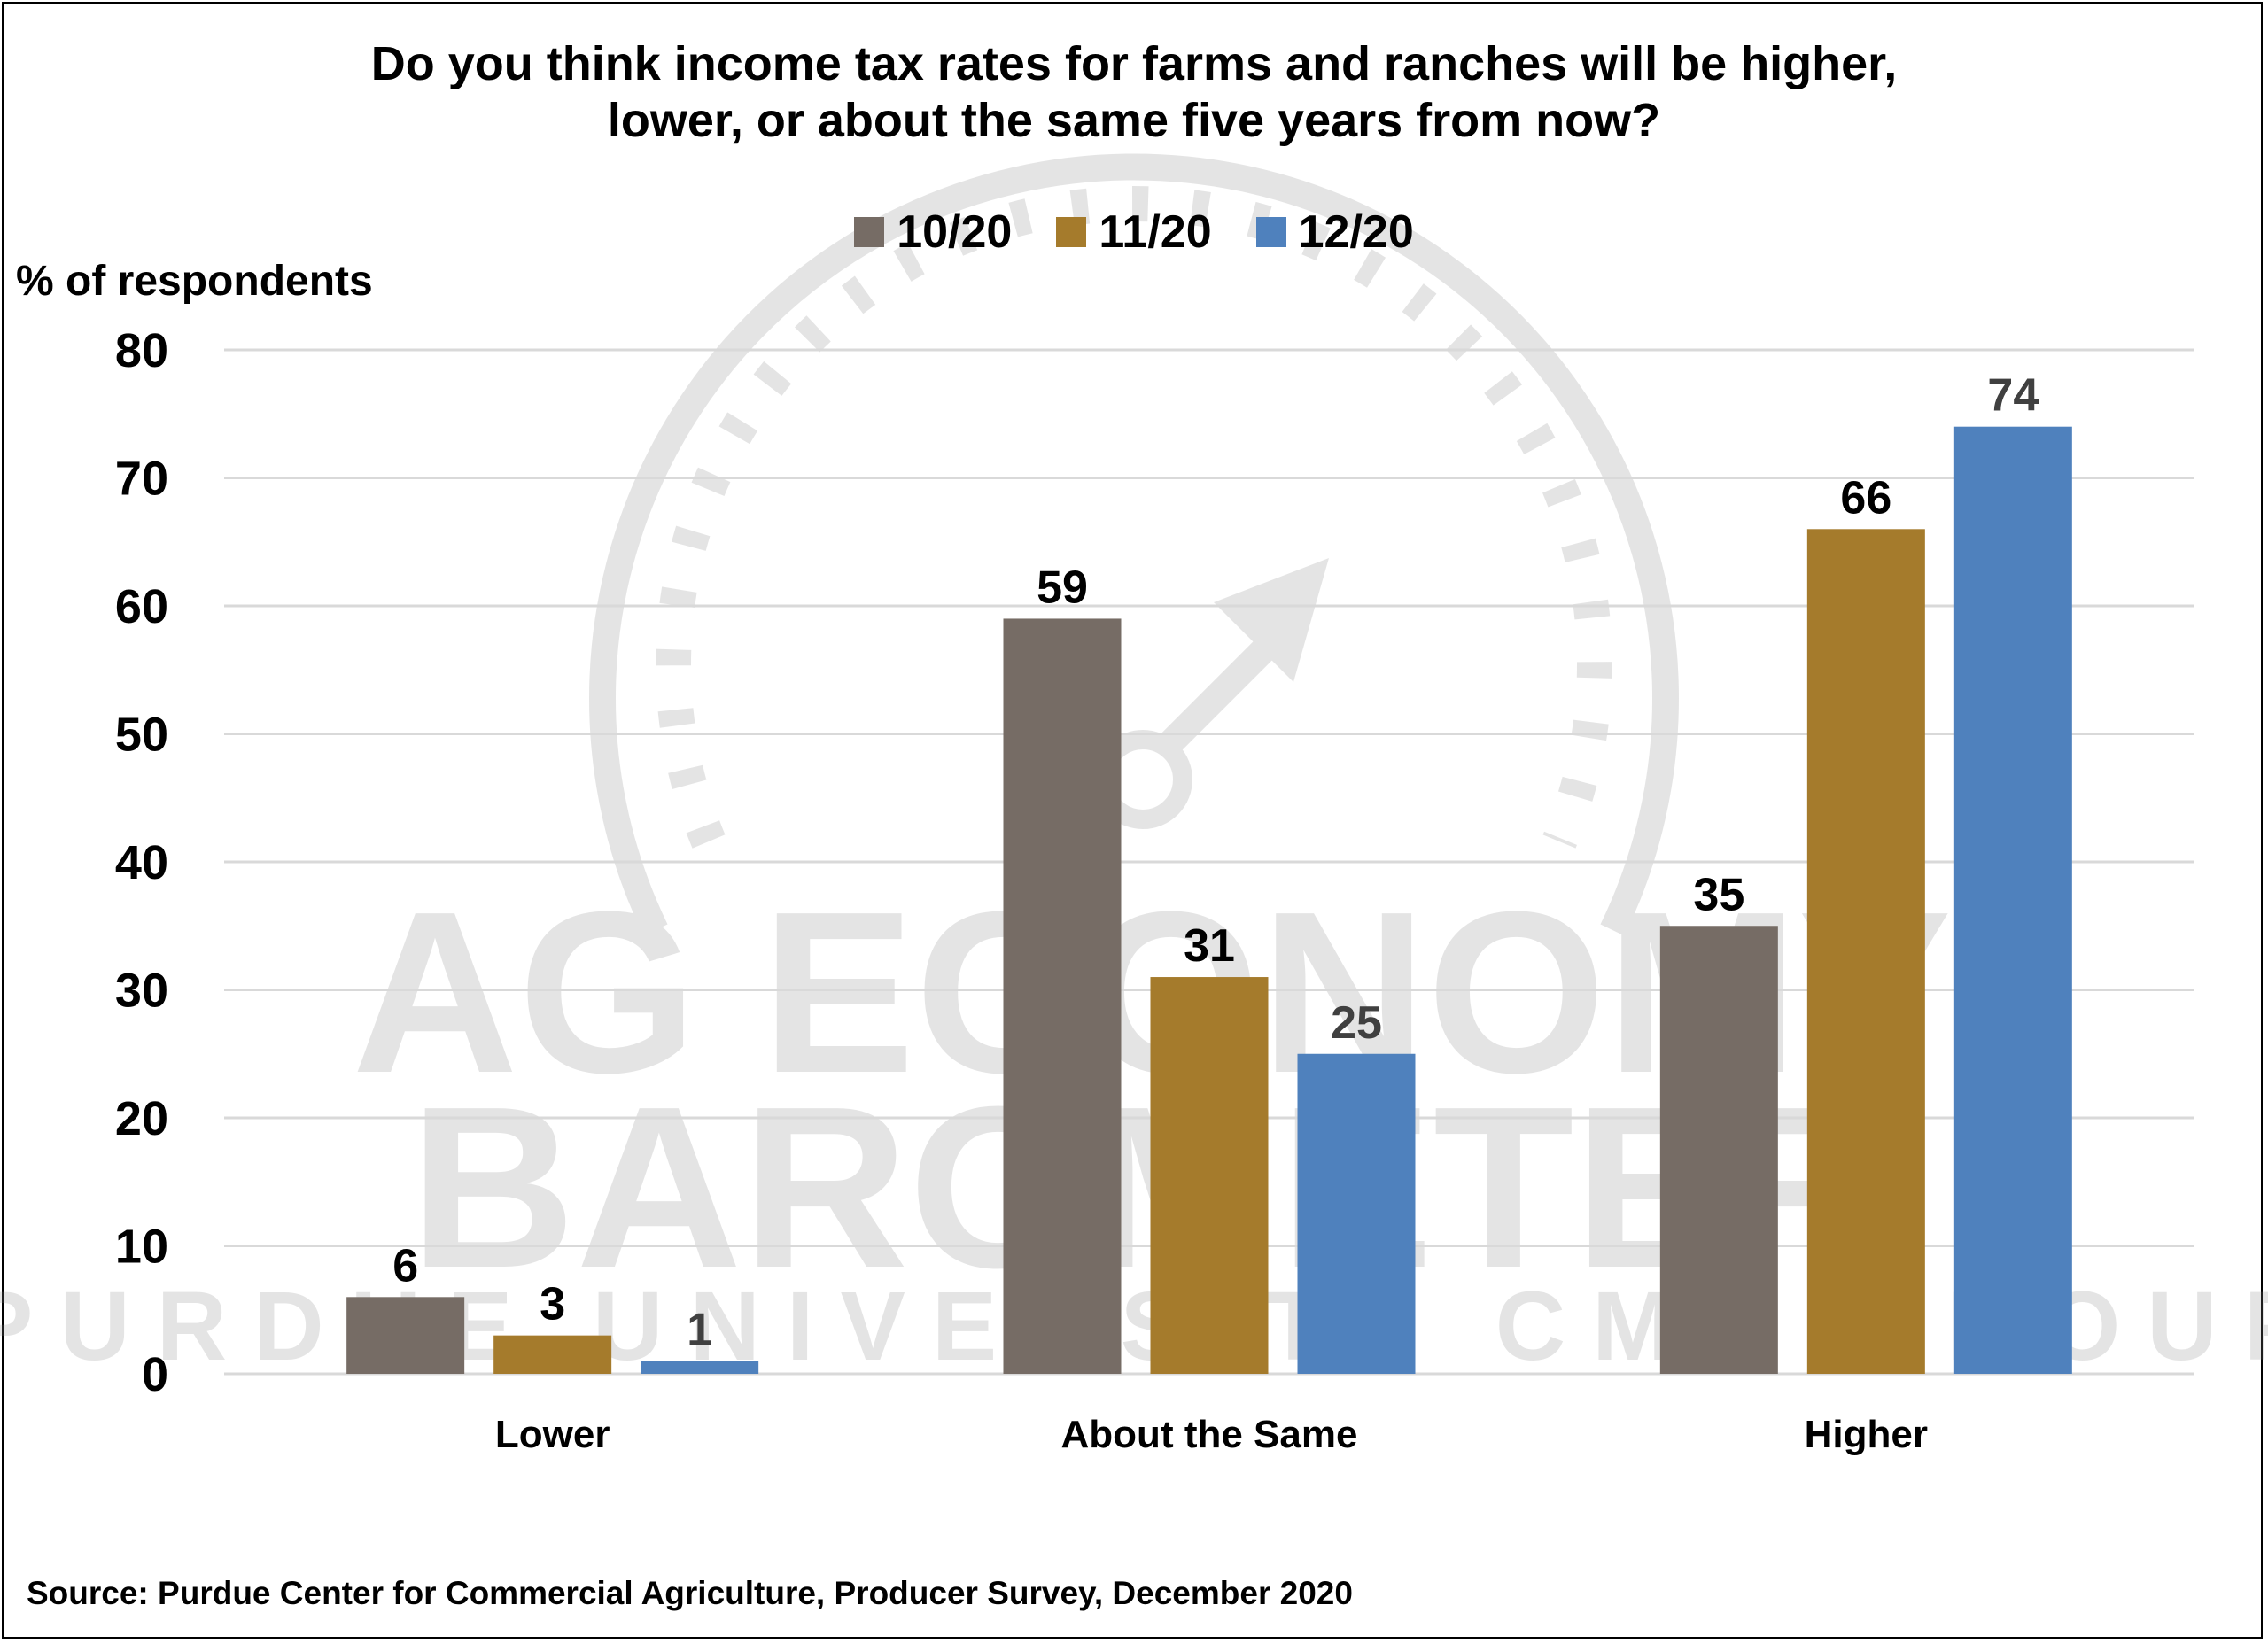 This screenshot has height=1644, width=2268. Describe the element at coordinates (141, 606) in the screenshot. I see `y-tick-label: 60` at that location.